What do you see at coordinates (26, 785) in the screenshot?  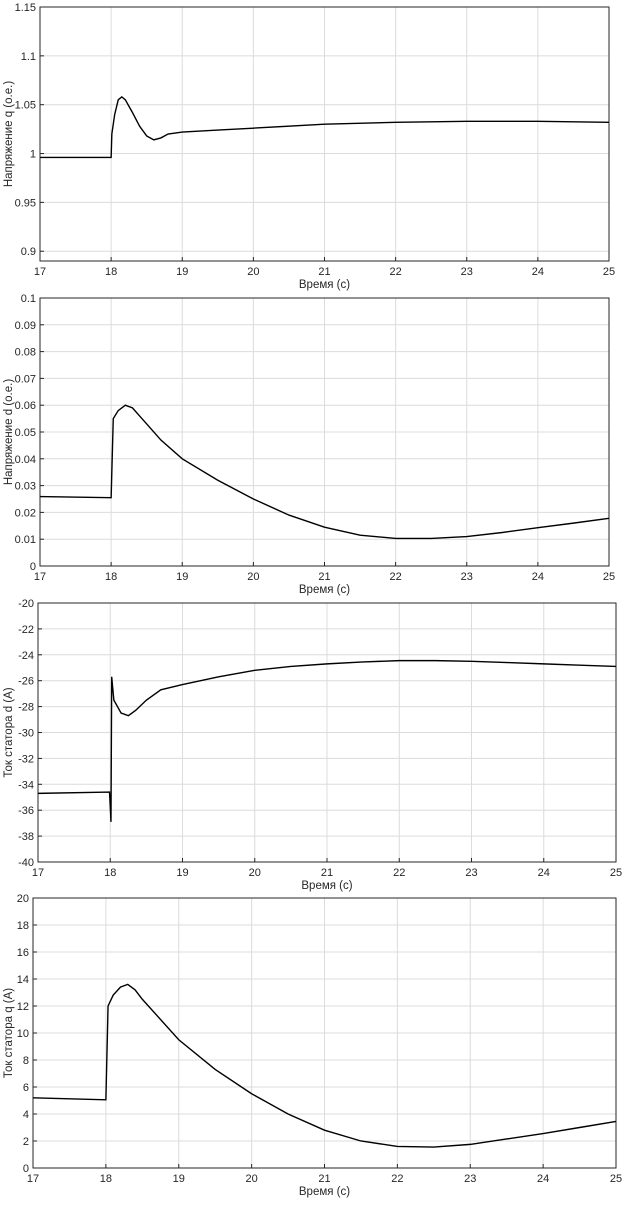 I see `y-tick-label: -34` at bounding box center [26, 785].